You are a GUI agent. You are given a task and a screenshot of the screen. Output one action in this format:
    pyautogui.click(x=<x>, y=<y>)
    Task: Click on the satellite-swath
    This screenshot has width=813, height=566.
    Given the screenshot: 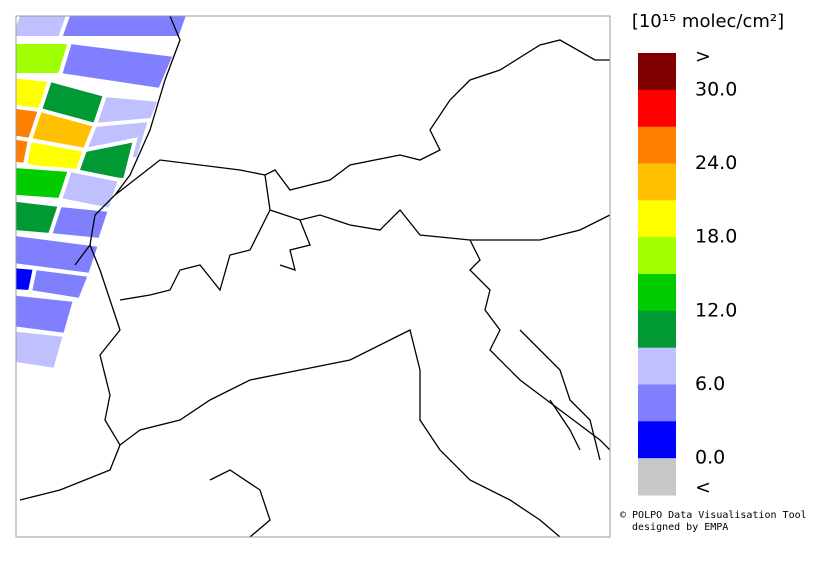 What is the action you would take?
    pyautogui.click(x=103, y=194)
    